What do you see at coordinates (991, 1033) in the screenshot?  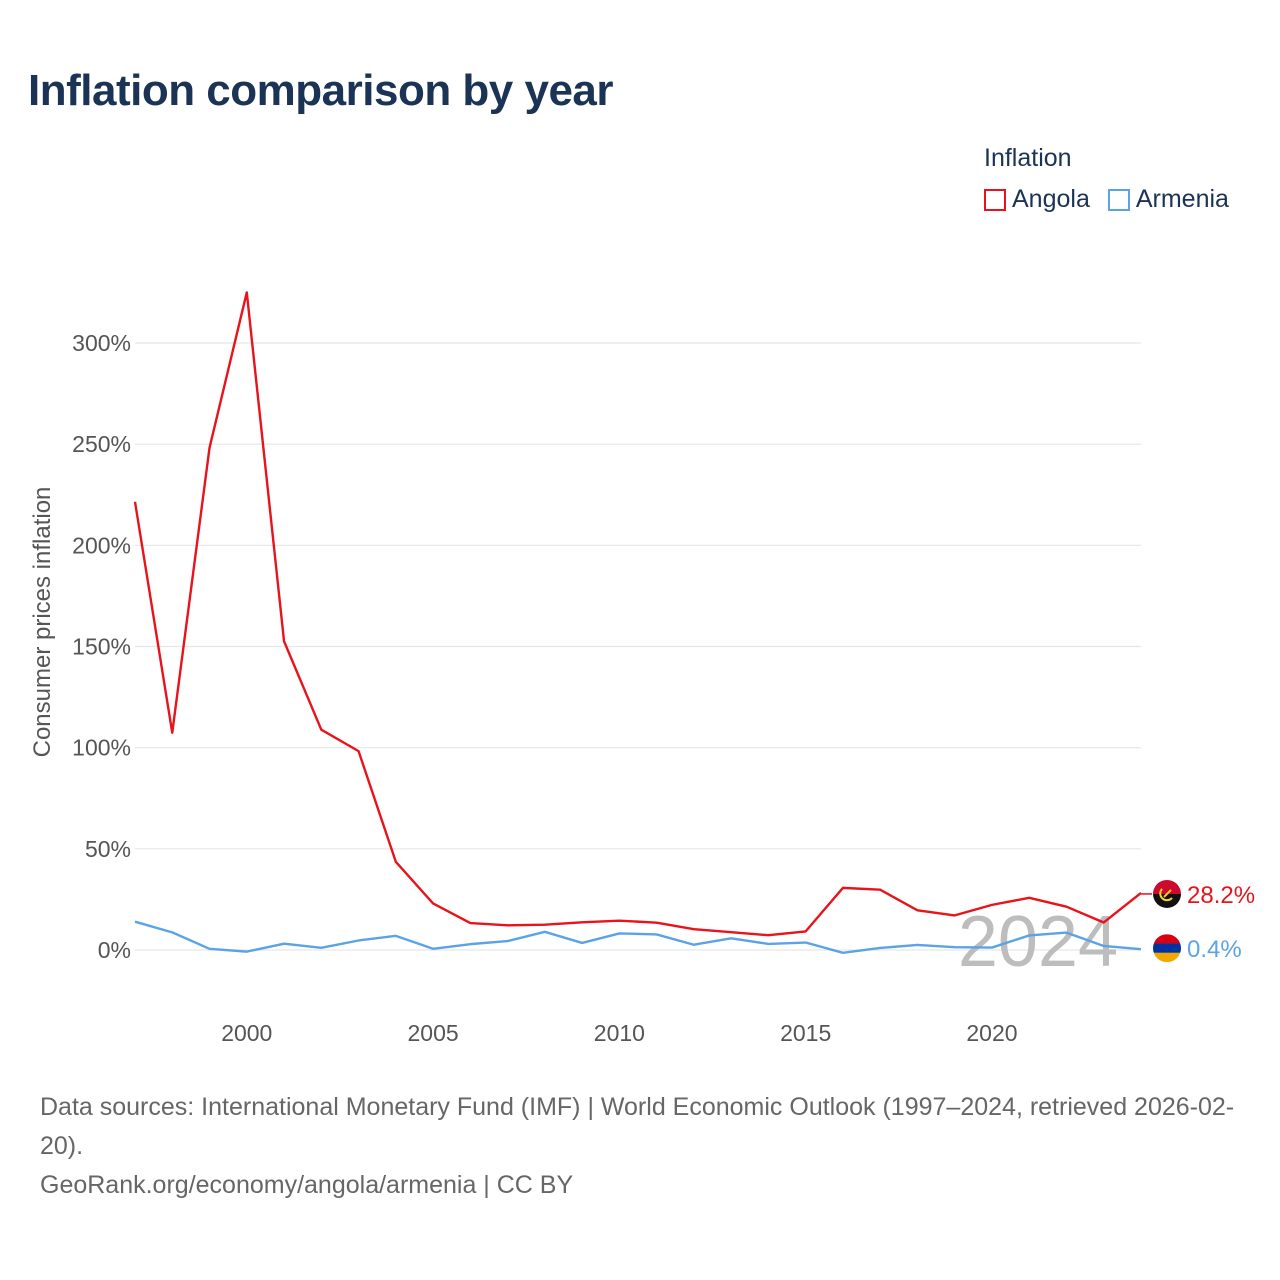 I see `x-tick-label: 2020` at bounding box center [991, 1033].